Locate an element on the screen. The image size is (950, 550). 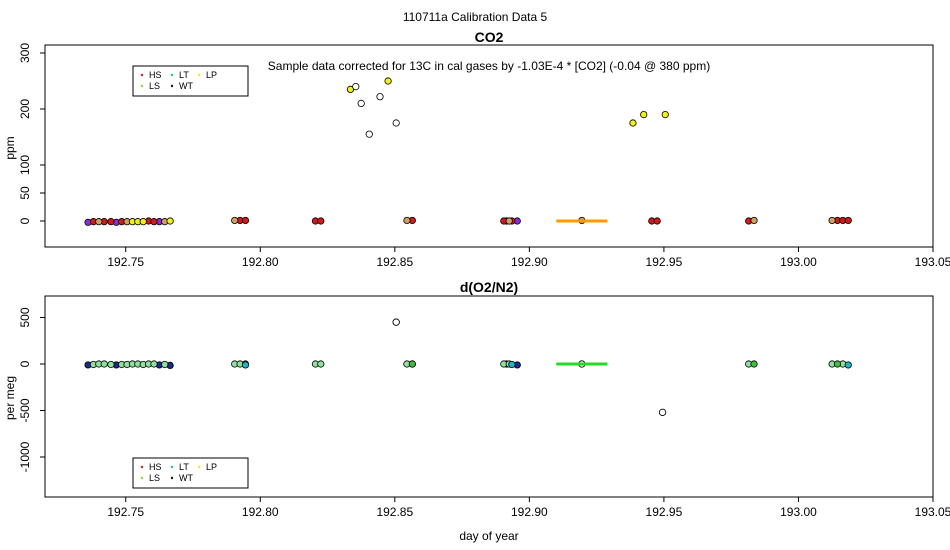
o2n2-legend-marker-hs is located at coordinates (142, 467).